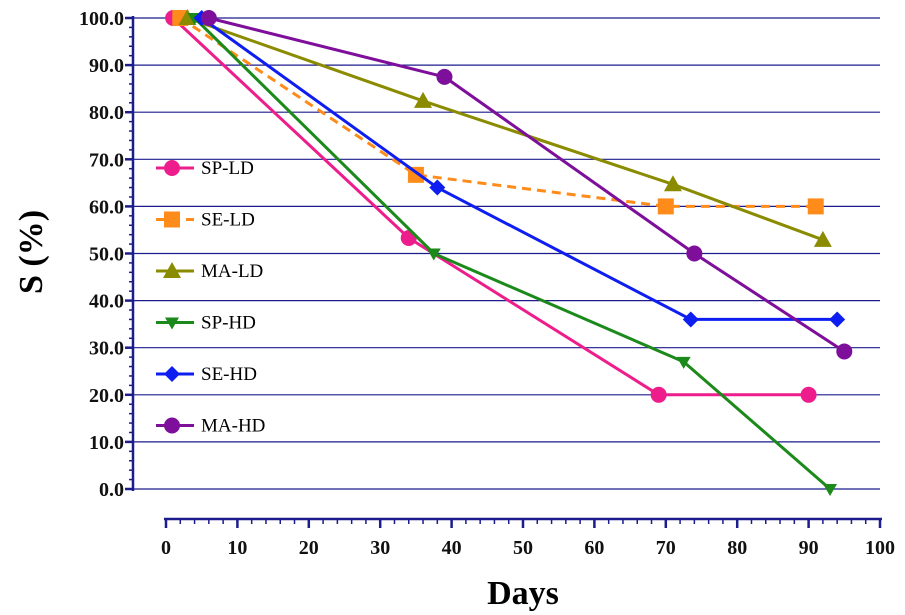 The image size is (905, 615). I want to click on legend-item-ma-ld: MA-LD, so click(209, 271).